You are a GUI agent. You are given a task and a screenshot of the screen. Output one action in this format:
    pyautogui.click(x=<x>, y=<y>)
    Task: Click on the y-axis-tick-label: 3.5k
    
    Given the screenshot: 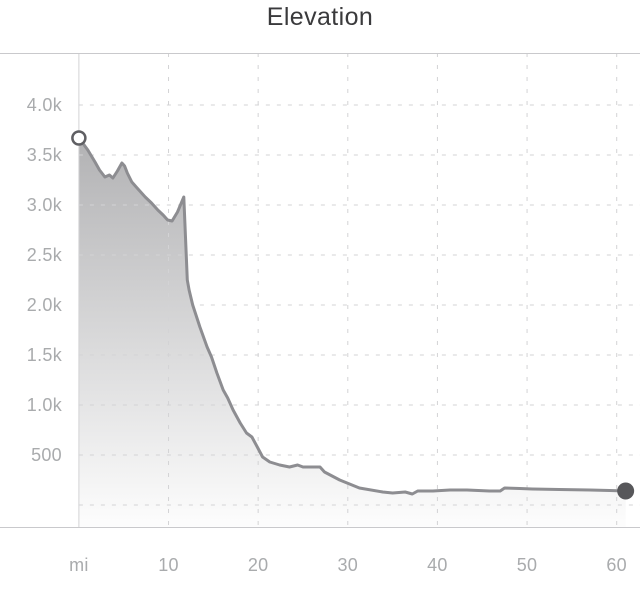 What is the action you would take?
    pyautogui.click(x=44, y=155)
    